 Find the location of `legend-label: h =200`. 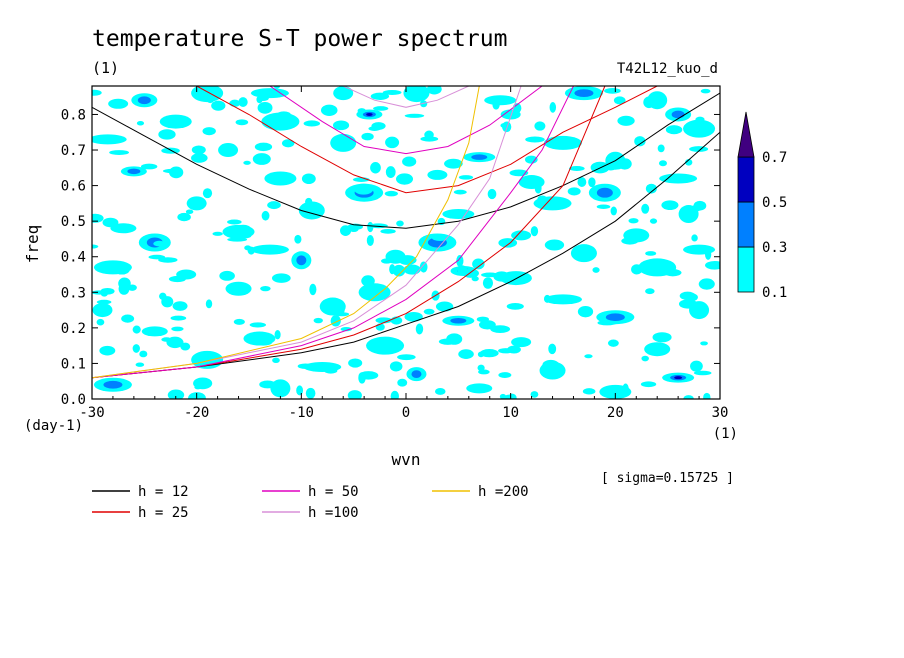

legend-label: h =200 is located at coordinates (503, 492).